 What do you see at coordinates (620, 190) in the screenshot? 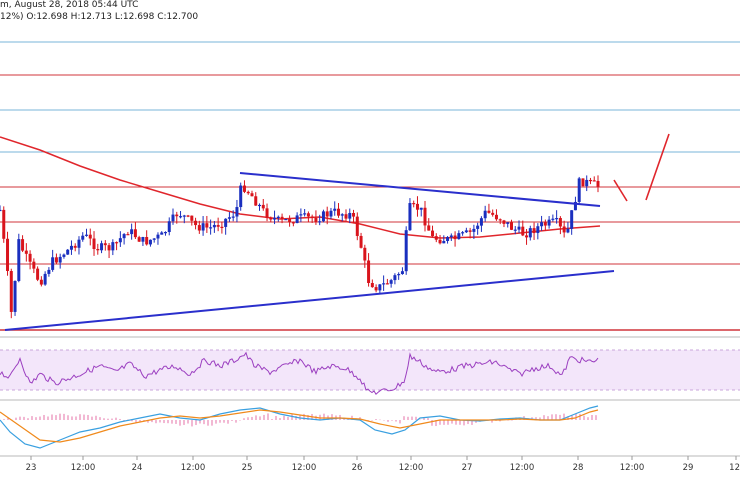
I see `projection-down` at bounding box center [620, 190].